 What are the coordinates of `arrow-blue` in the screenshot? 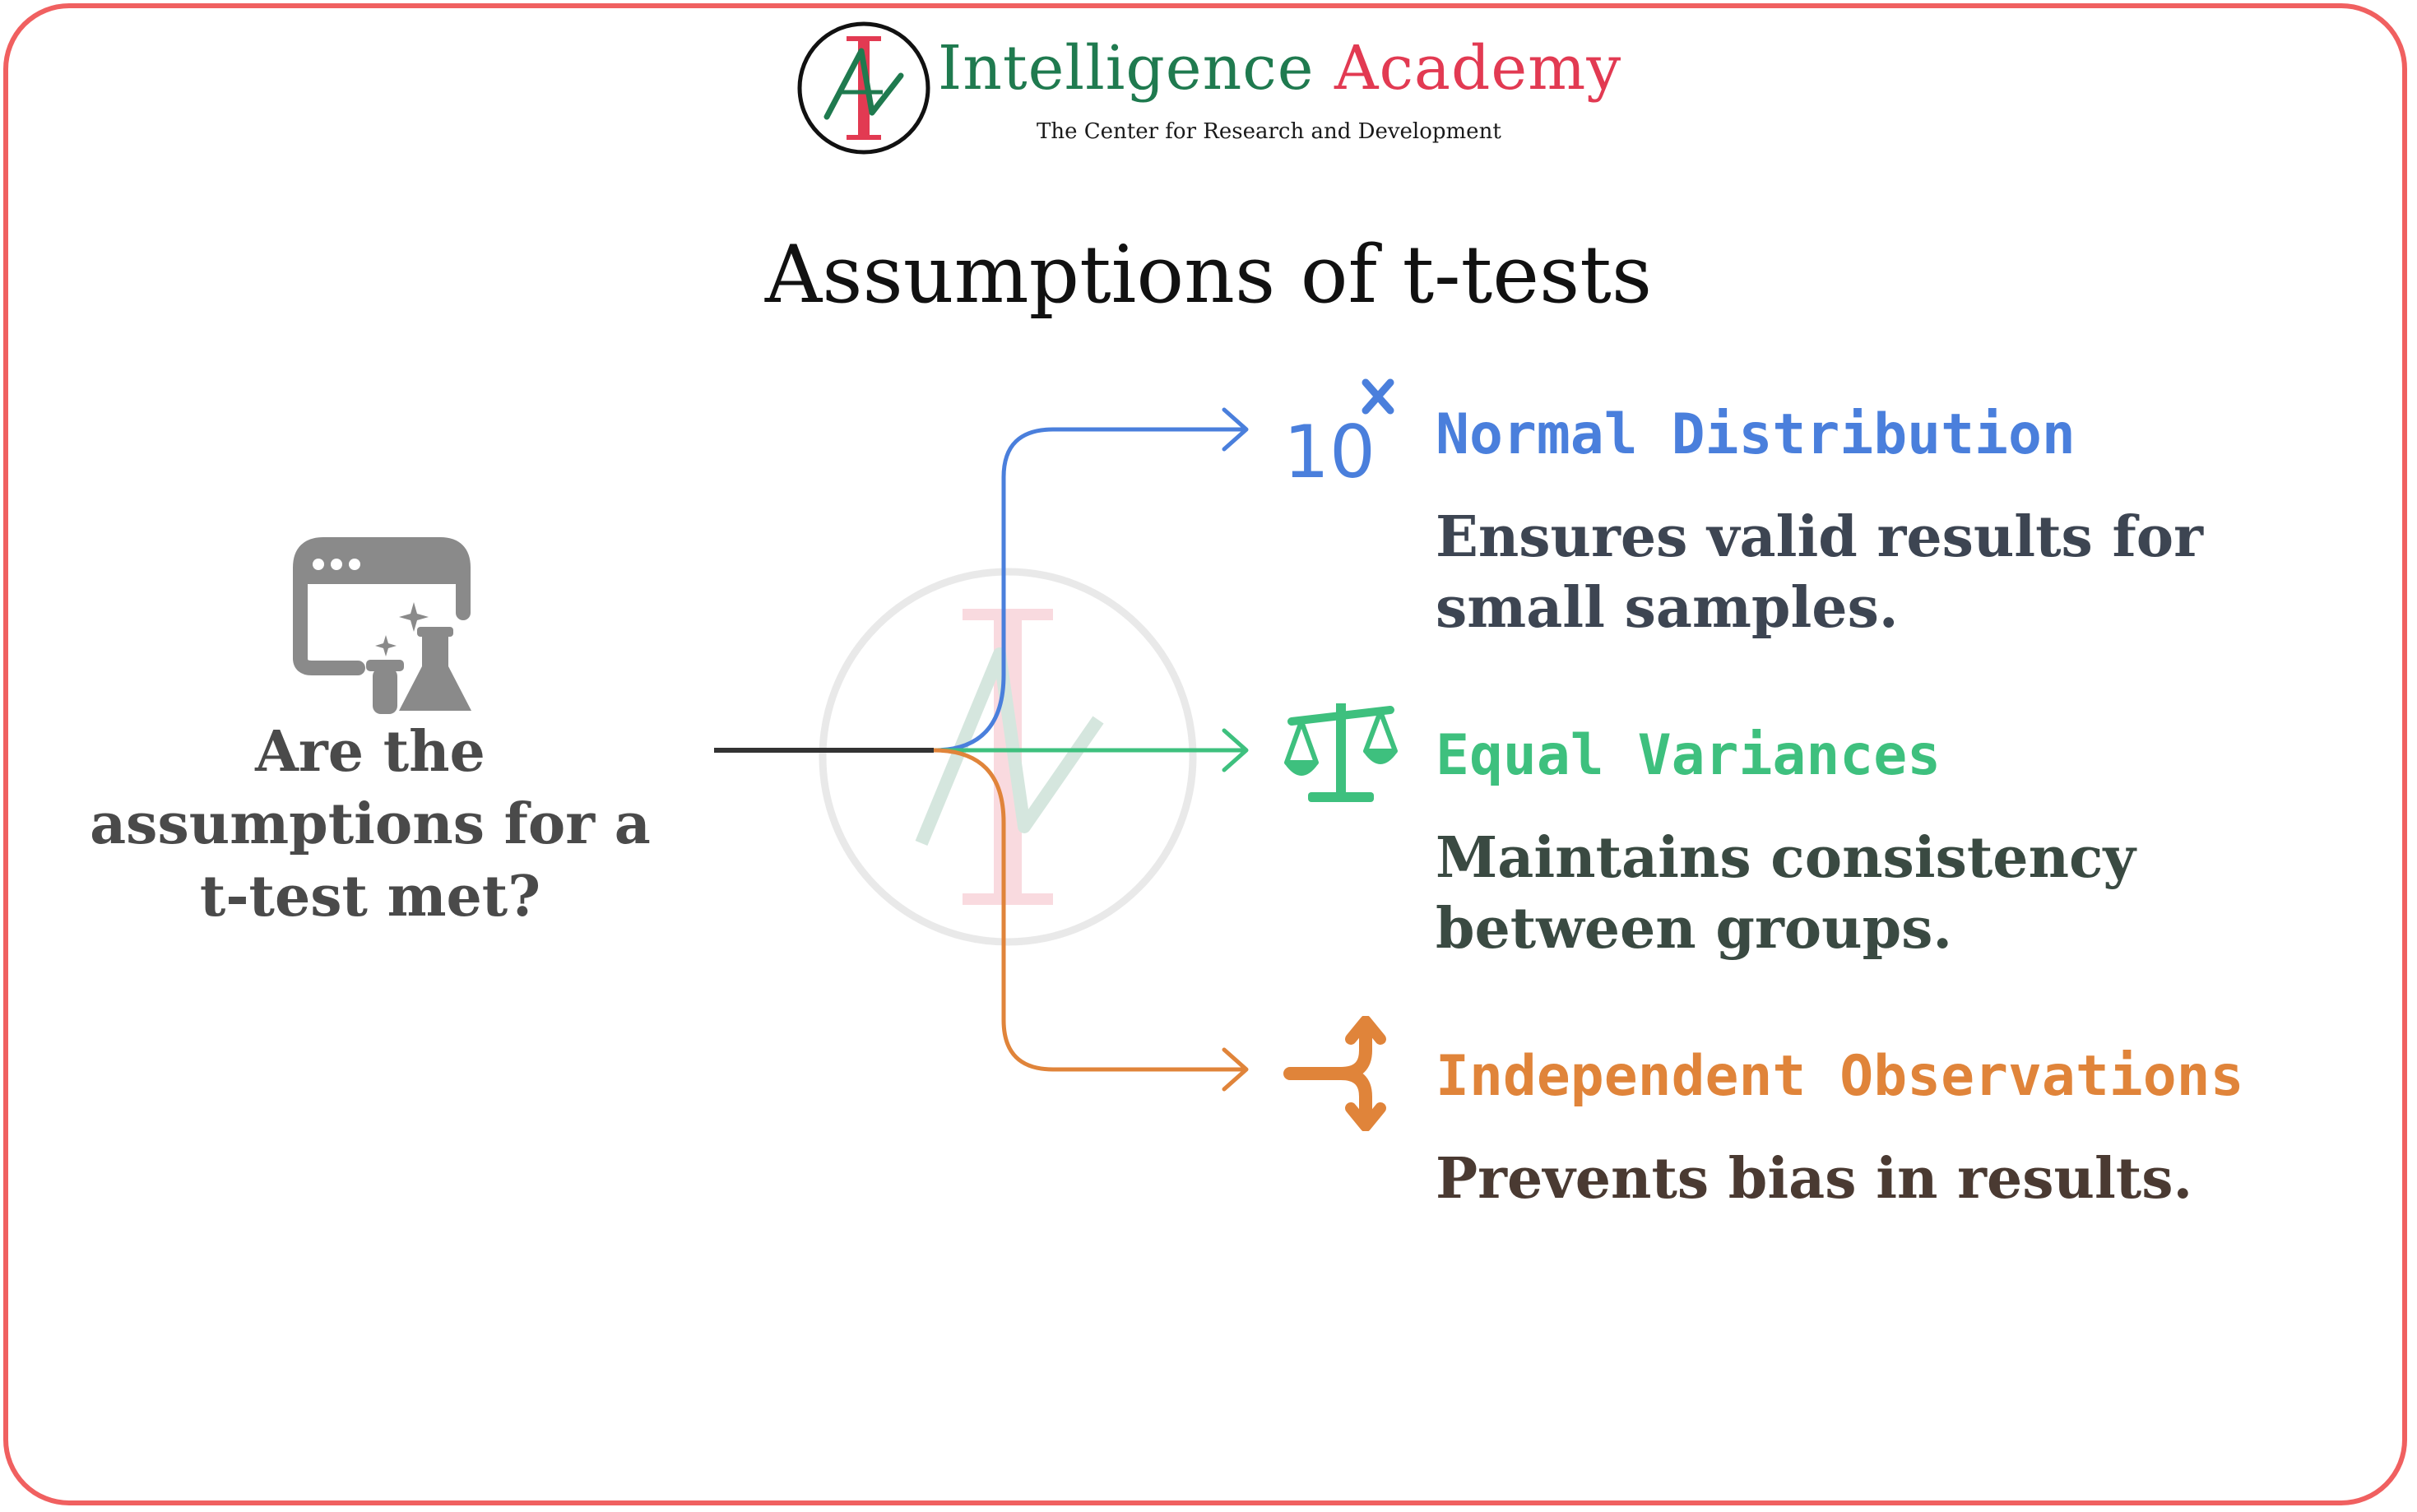 It's located at (1235, 429).